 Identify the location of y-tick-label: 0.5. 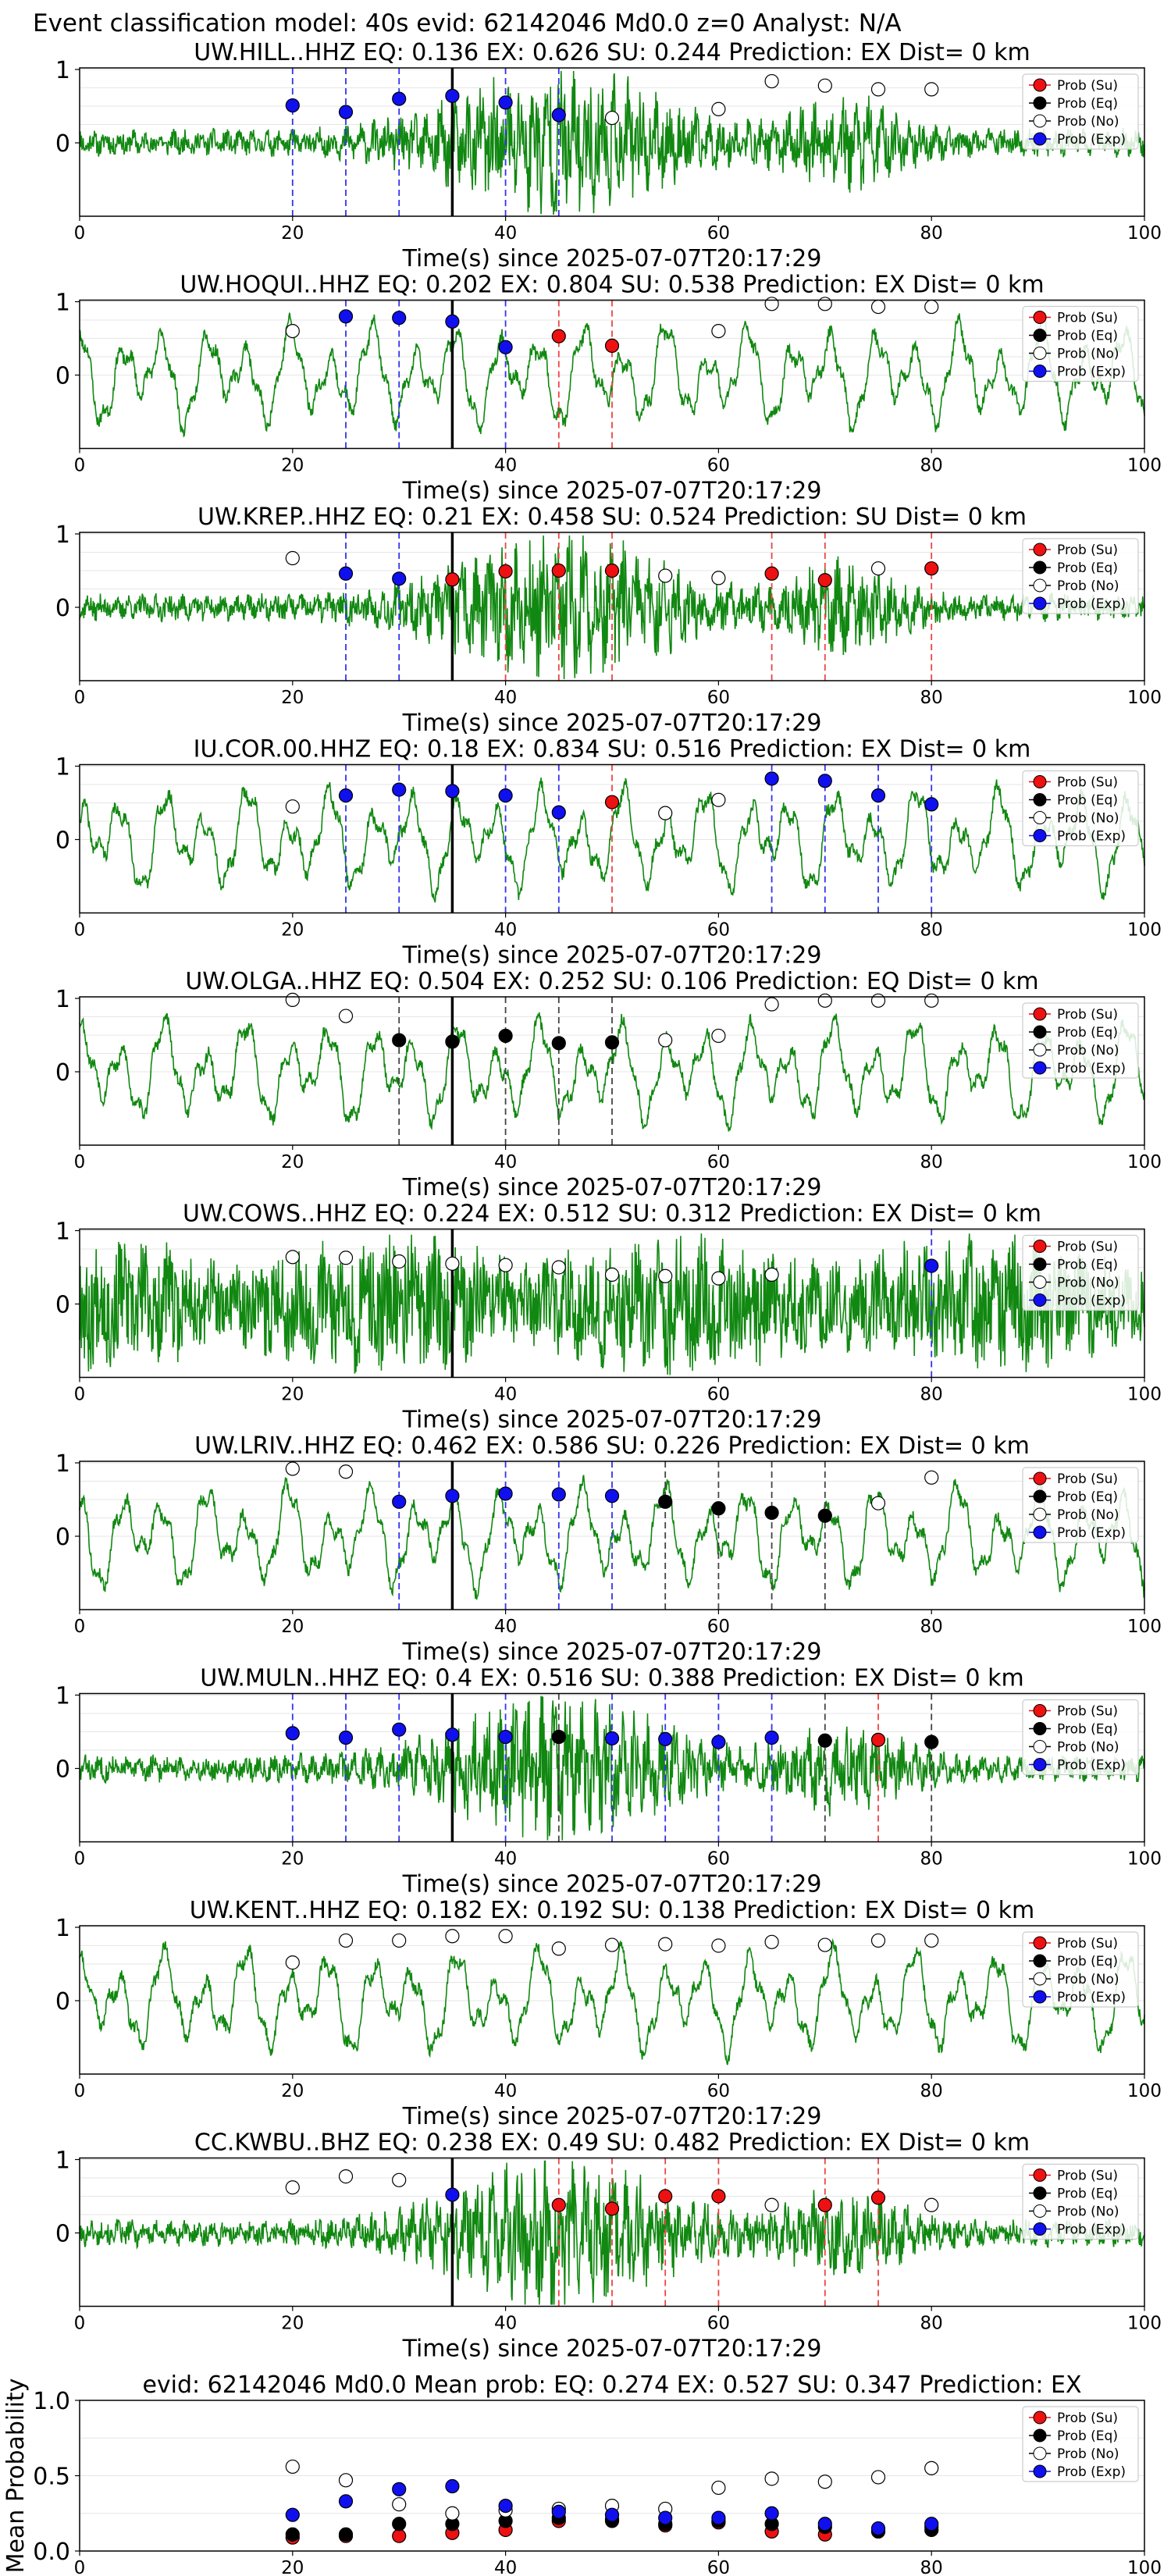
(51, 2477).